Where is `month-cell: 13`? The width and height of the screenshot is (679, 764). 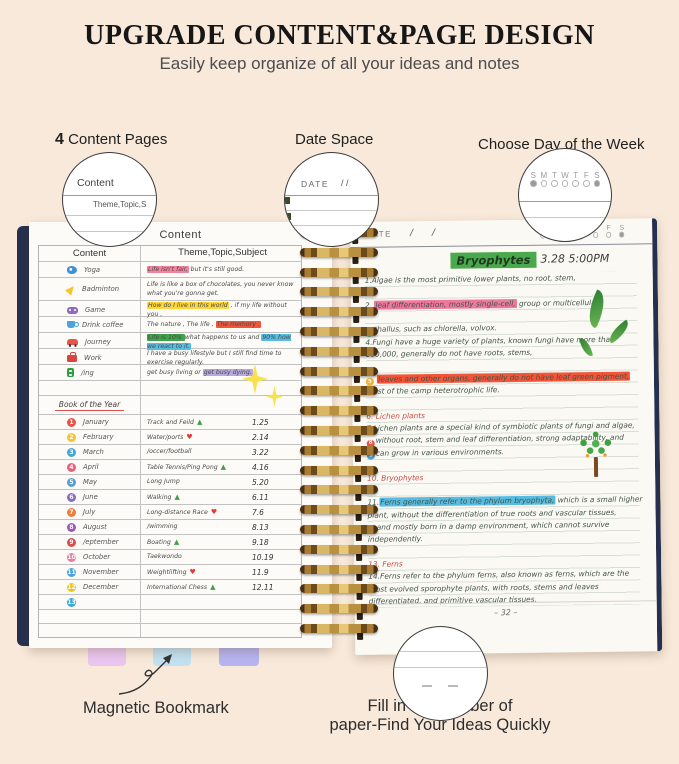
month-cell: 13 is located at coordinates (90, 602).